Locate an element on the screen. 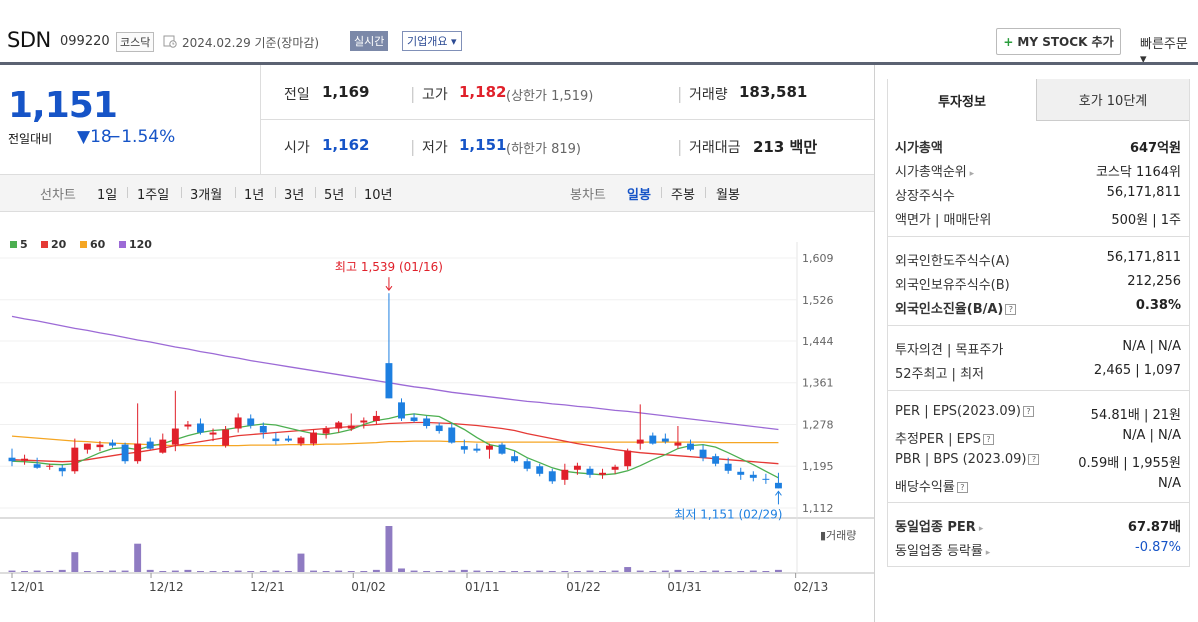 Image resolution: width=1198 pixels, height=622 pixels. tab-order-book: 호가 10단계 is located at coordinates (1113, 100).